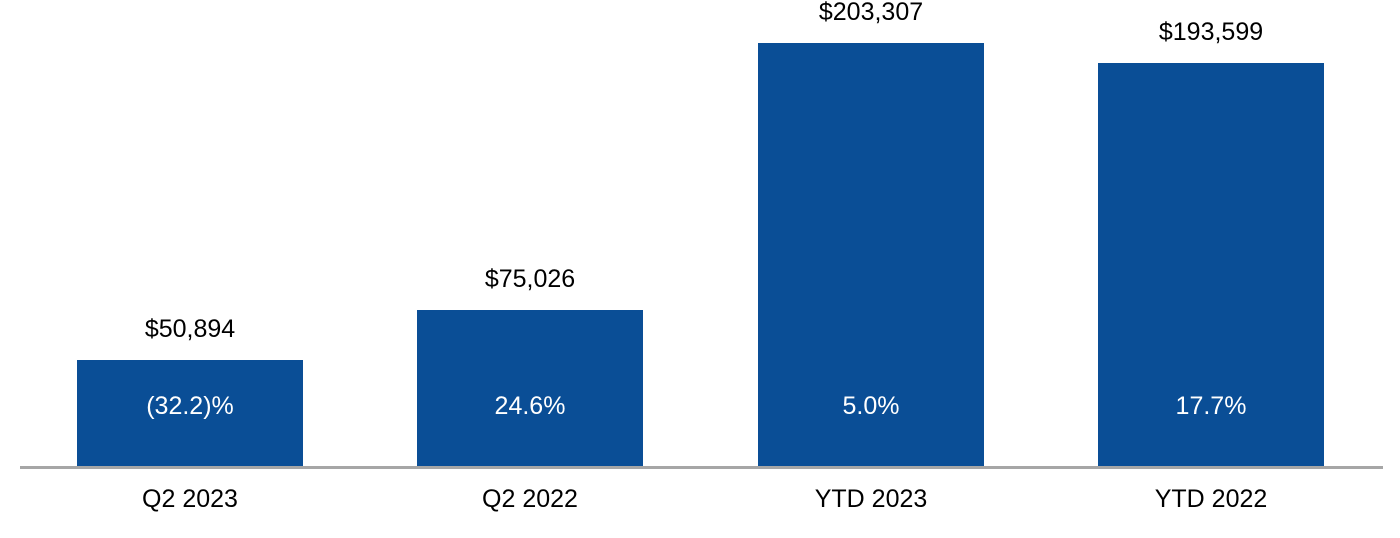 Image resolution: width=1400 pixels, height=538 pixels. Describe the element at coordinates (190, 329) in the screenshot. I see `bar-value-label: $50,894` at that location.